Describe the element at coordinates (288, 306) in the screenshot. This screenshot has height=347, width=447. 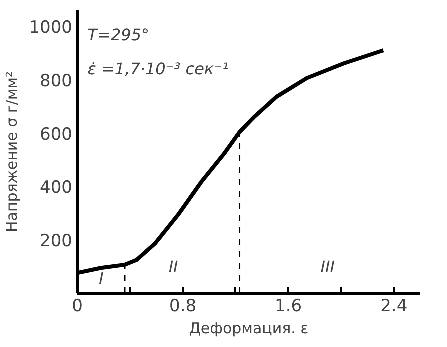
I see `x-tick-label: 1.6` at that location.